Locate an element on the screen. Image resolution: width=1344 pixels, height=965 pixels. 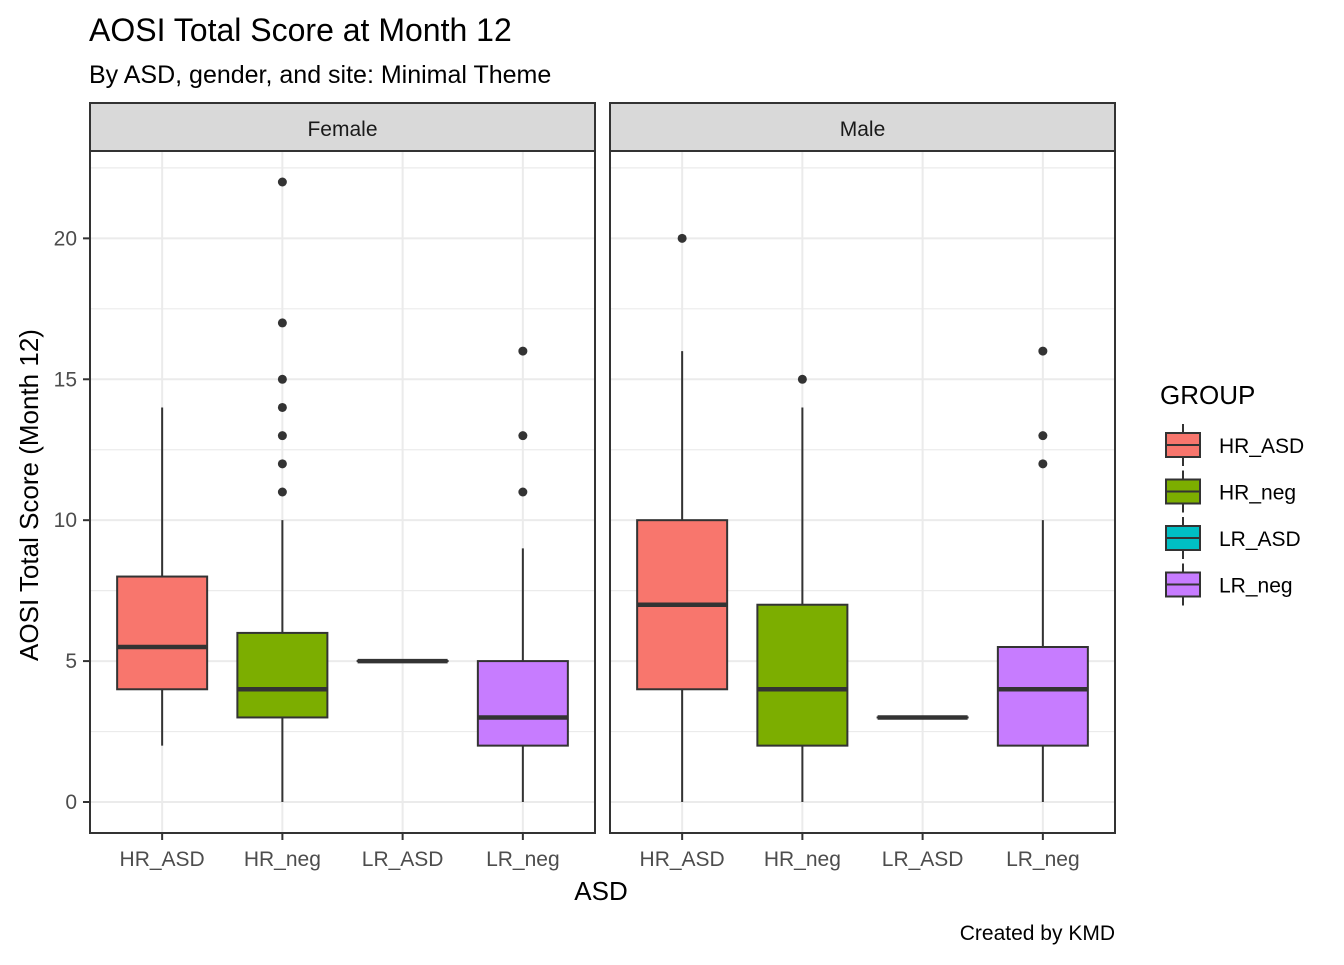
chart-title: AOSI Total Score at Month 12 is located at coordinates (300, 30).